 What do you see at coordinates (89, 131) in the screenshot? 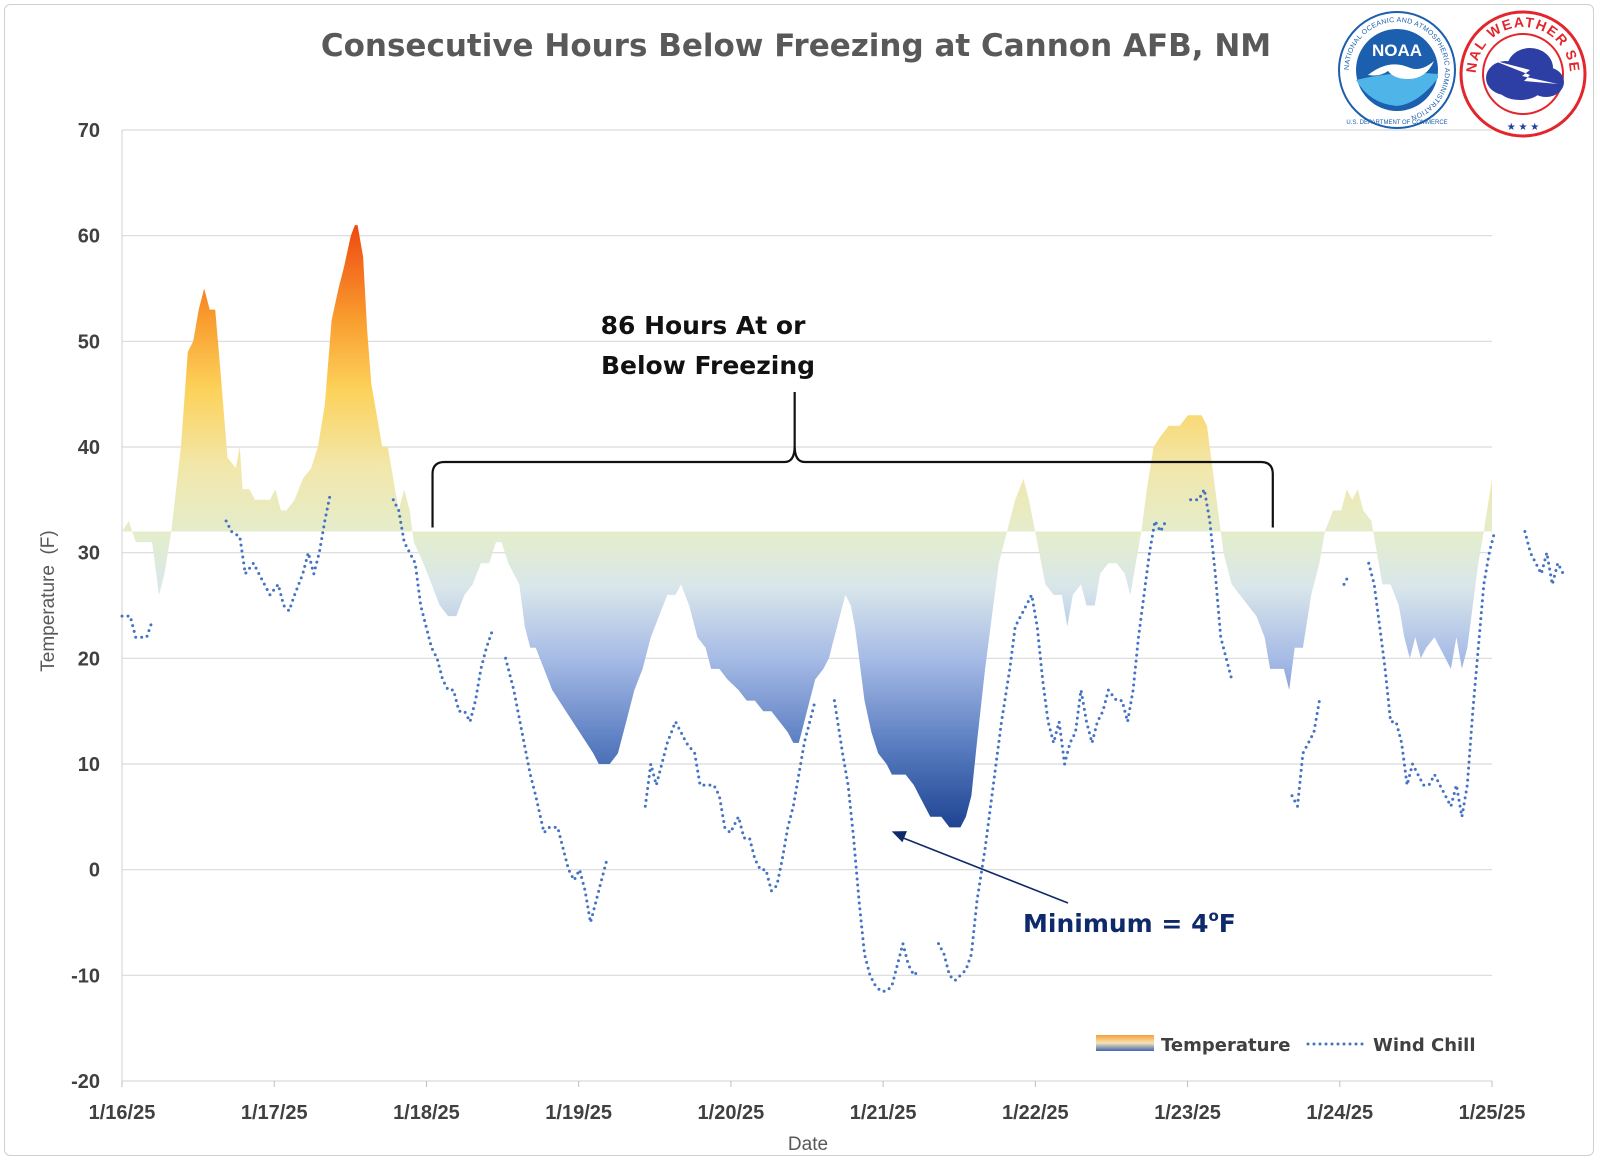
I see `y-tick-label: 70` at bounding box center [89, 131].